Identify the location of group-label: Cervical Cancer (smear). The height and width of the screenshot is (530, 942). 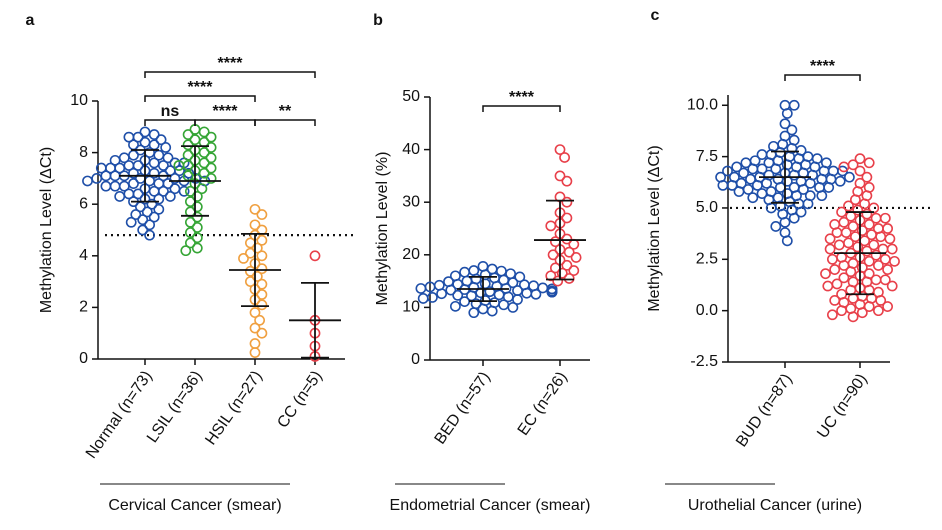
(194, 505).